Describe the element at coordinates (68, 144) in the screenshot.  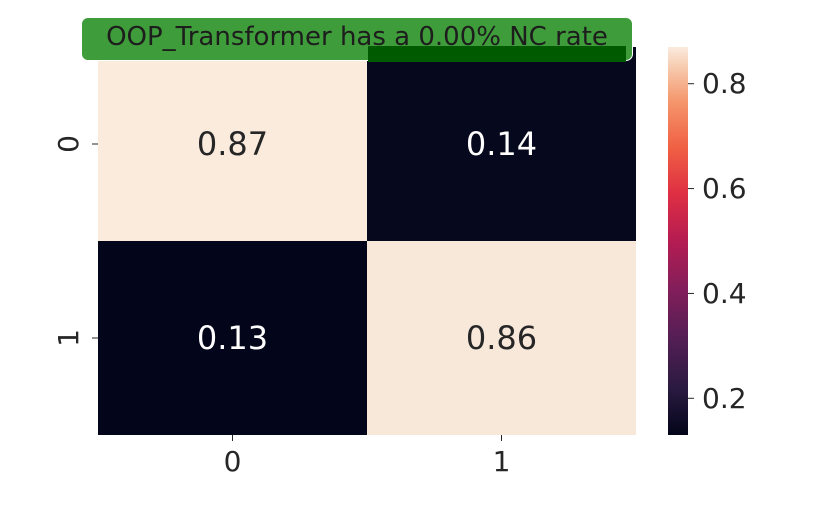
I see `y-tick-label: 0` at that location.